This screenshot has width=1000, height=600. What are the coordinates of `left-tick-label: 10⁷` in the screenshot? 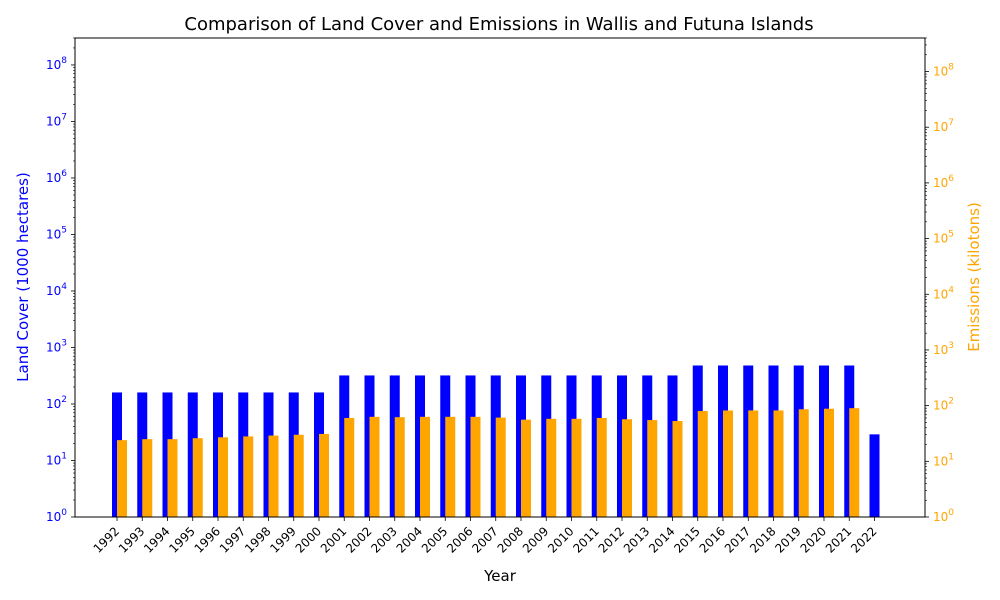 It's located at (56, 120).